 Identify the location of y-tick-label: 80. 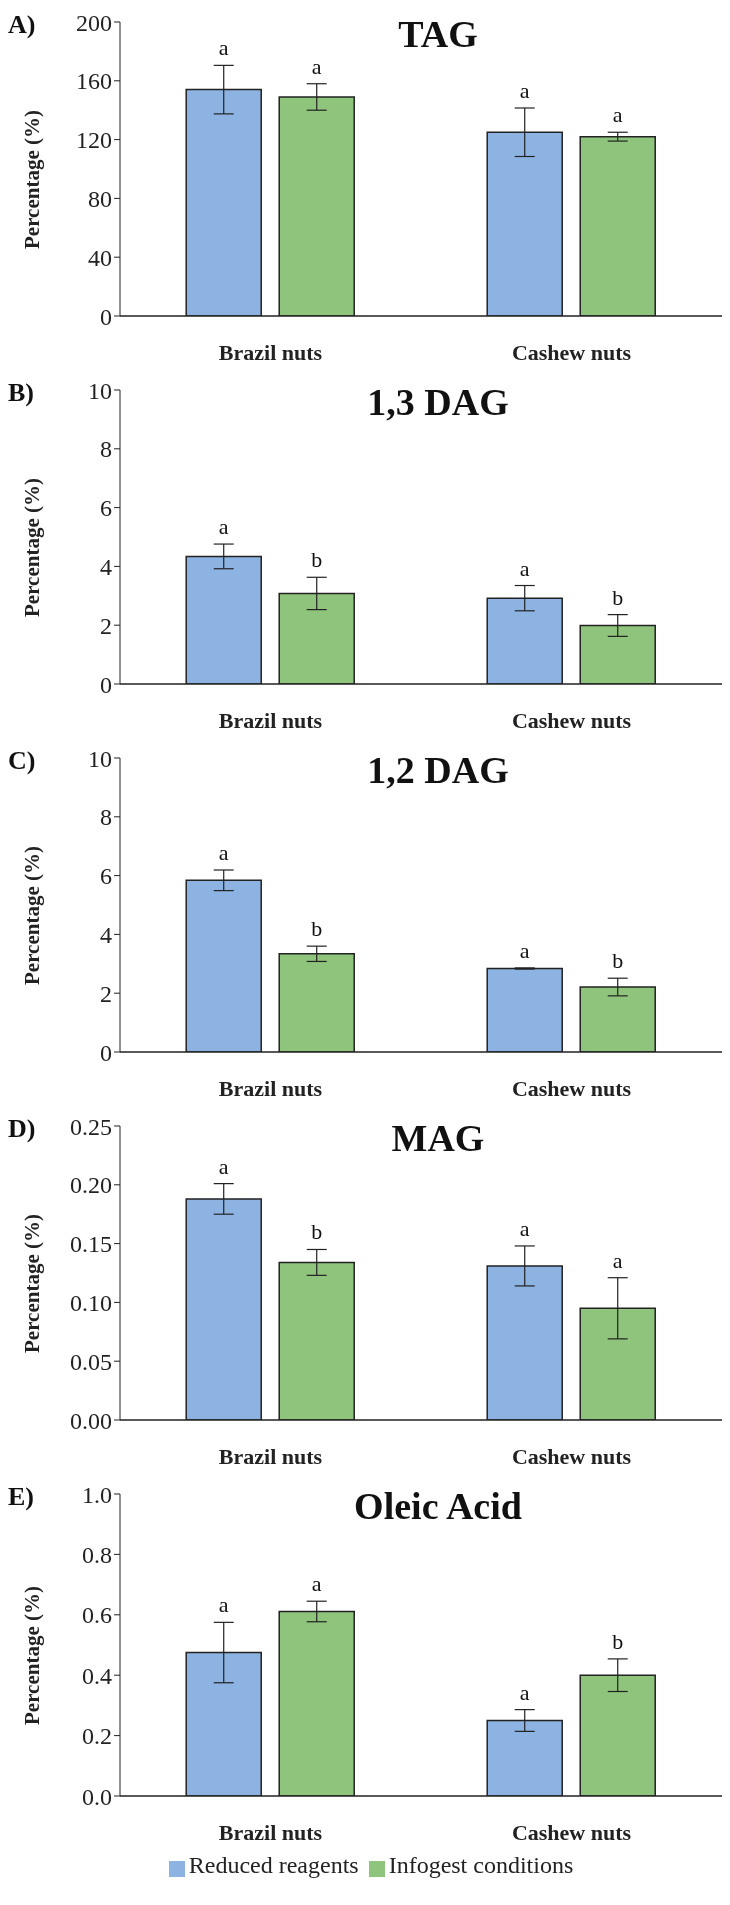
(100, 198).